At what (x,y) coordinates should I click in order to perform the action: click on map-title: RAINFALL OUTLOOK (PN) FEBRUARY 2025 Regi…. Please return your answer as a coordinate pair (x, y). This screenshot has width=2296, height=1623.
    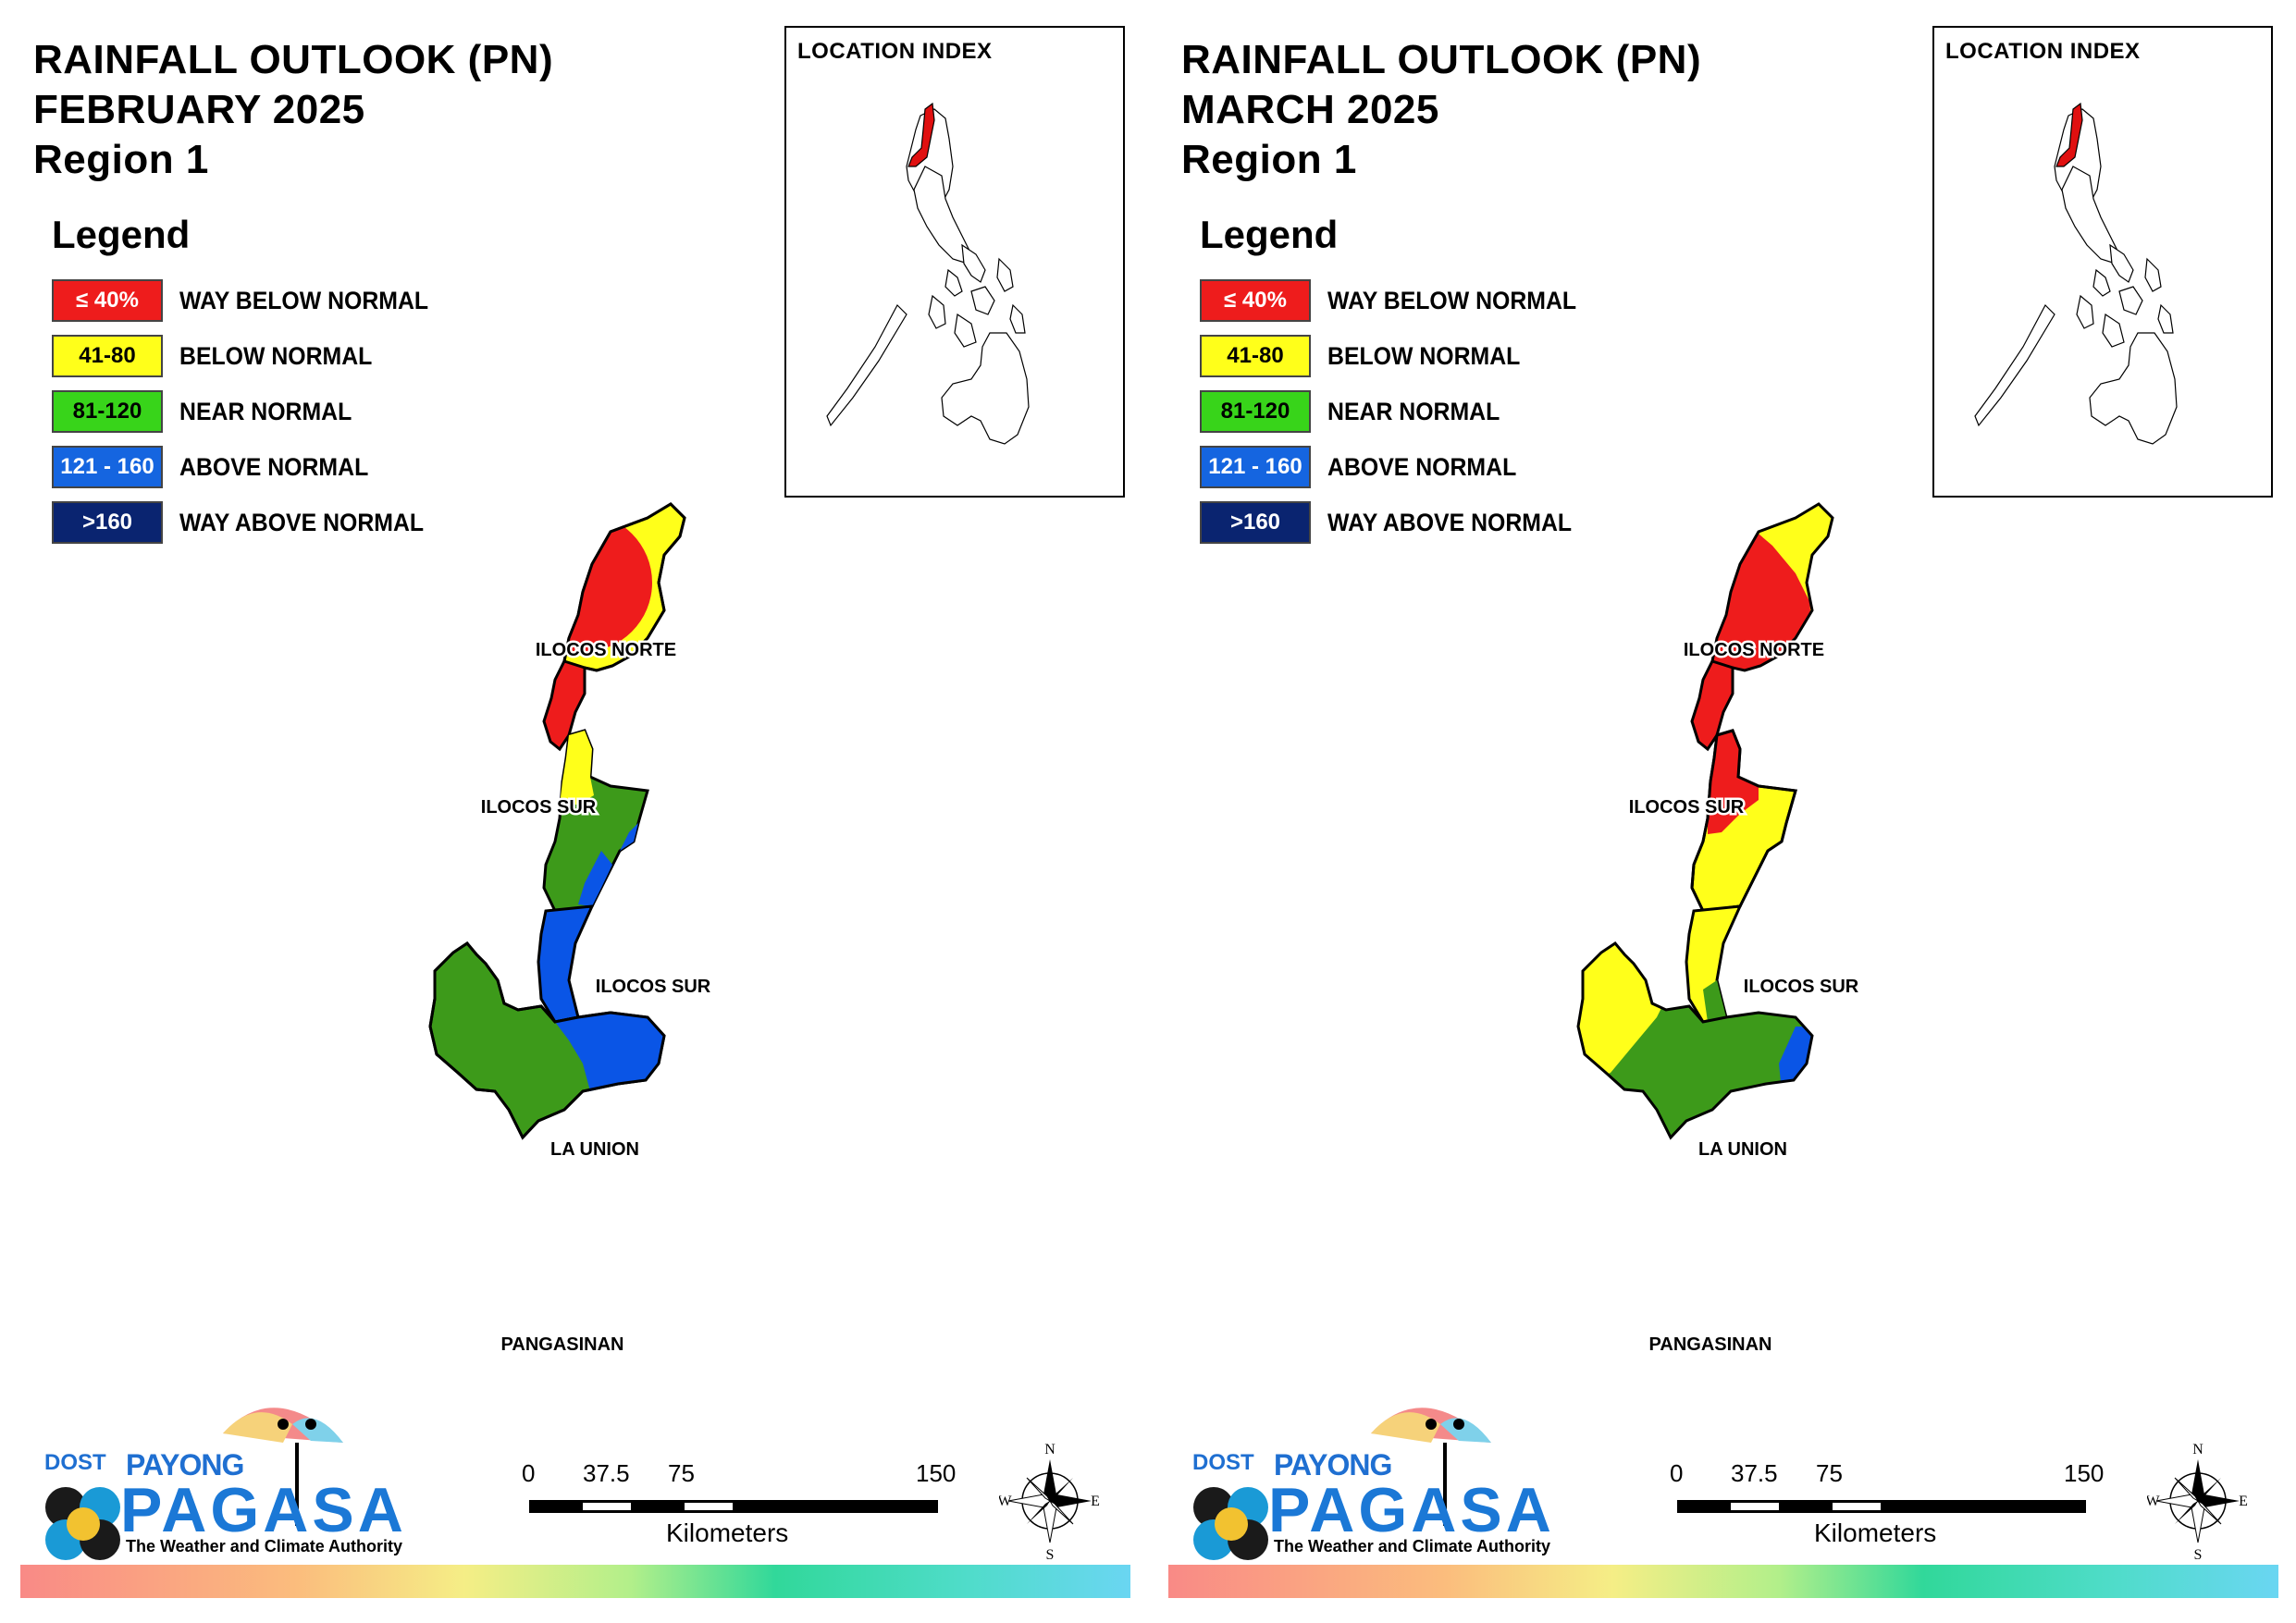
    Looking at the image, I should click on (293, 110).